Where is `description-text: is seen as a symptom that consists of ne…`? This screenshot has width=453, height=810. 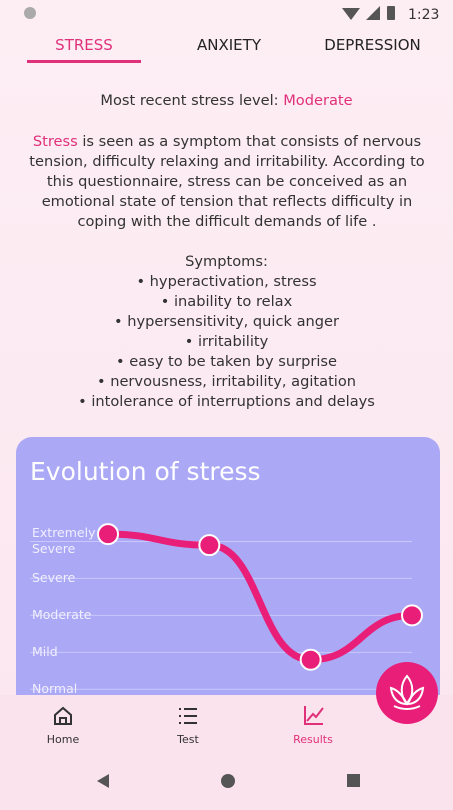 description-text: is seen as a symptom that consists of ne… is located at coordinates (227, 181).